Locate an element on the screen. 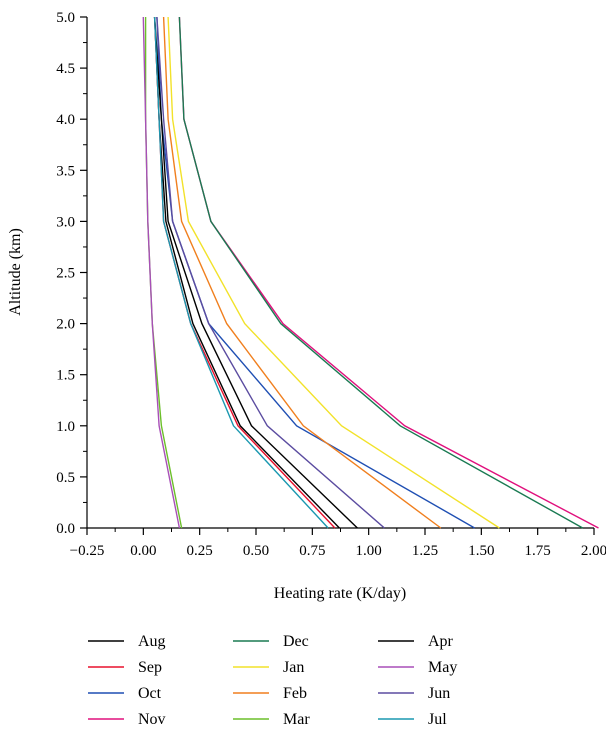 The width and height of the screenshot is (606, 732). y-tick-label: 5.0 is located at coordinates (65, 18).